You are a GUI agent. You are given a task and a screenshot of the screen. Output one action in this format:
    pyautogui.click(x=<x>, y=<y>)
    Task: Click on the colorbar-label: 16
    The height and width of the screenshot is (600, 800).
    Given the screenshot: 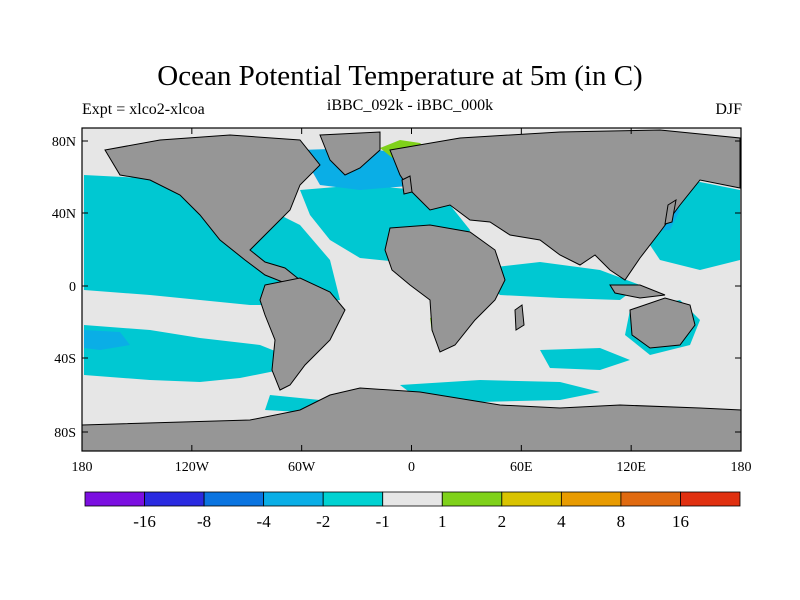 What is the action you would take?
    pyautogui.click(x=680, y=521)
    